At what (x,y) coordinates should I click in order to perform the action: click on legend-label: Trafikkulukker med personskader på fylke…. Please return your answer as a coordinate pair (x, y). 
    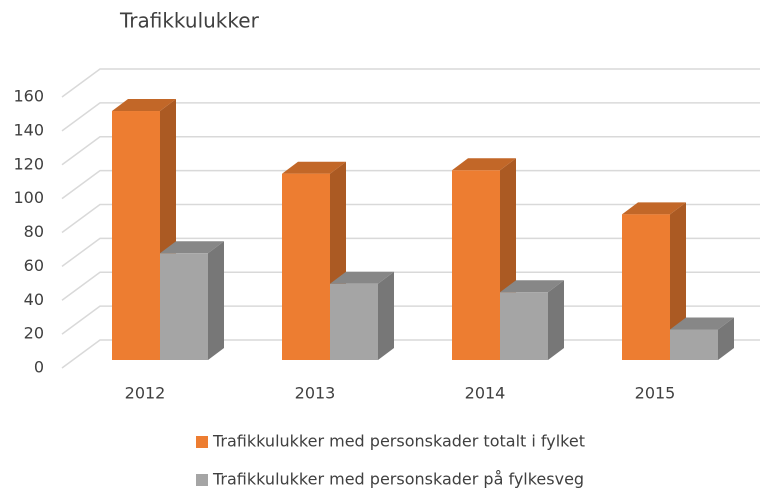
    Looking at the image, I should click on (398, 479).